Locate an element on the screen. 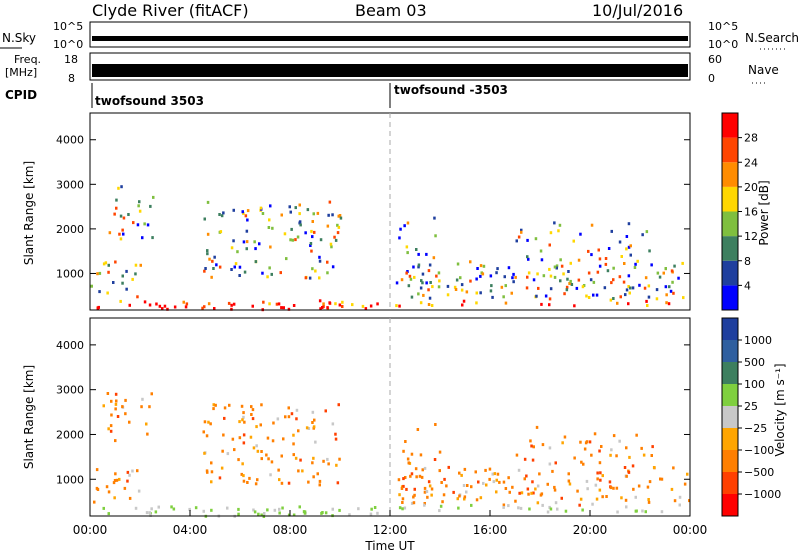 This screenshot has height=558, width=800. colorbar-tick-label: 25 is located at coordinates (751, 406).